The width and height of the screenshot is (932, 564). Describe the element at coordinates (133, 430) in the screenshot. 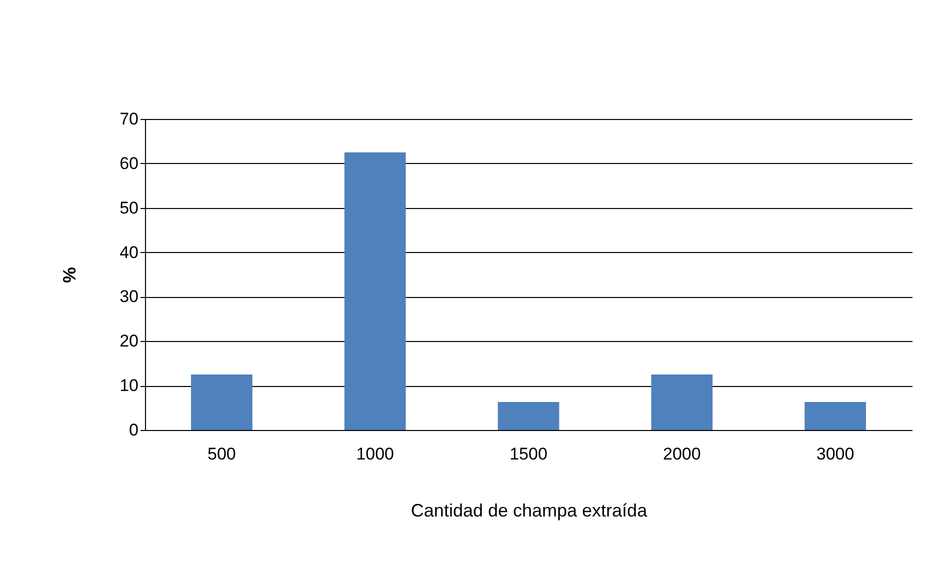

I see `y-tick-label: 0` at that location.